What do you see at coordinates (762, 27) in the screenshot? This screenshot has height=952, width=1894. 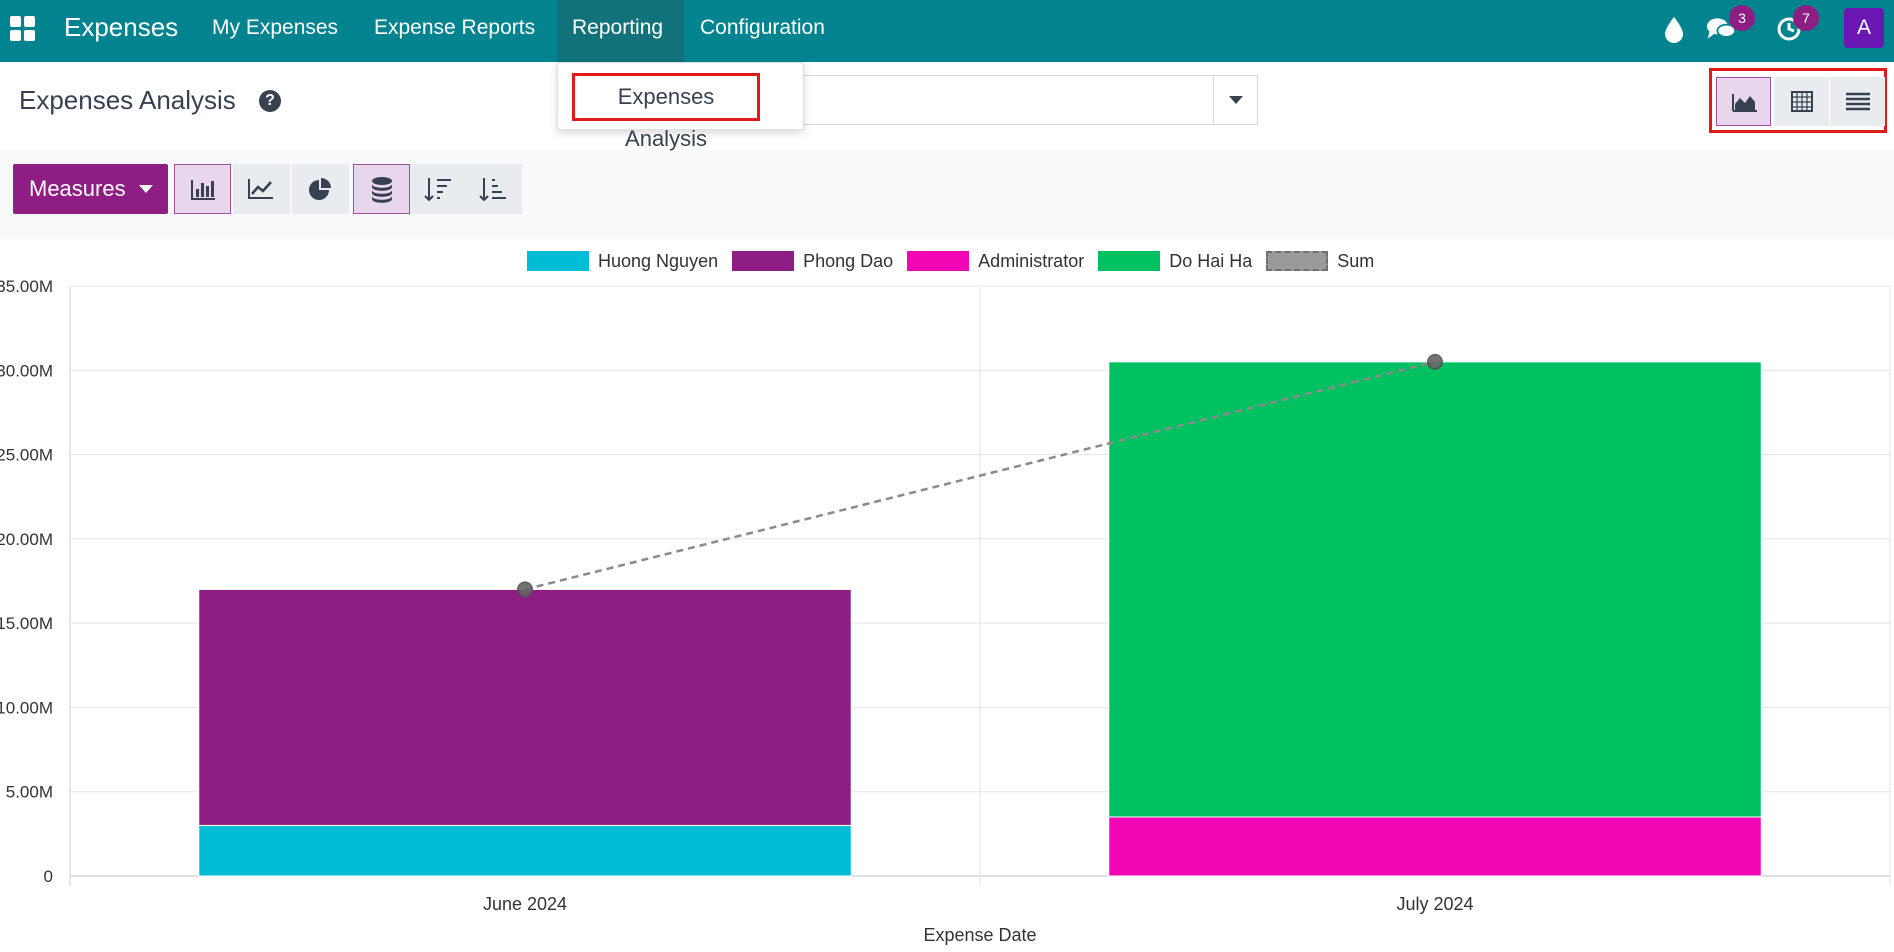 I see `menu-configuration: Configuration` at bounding box center [762, 27].